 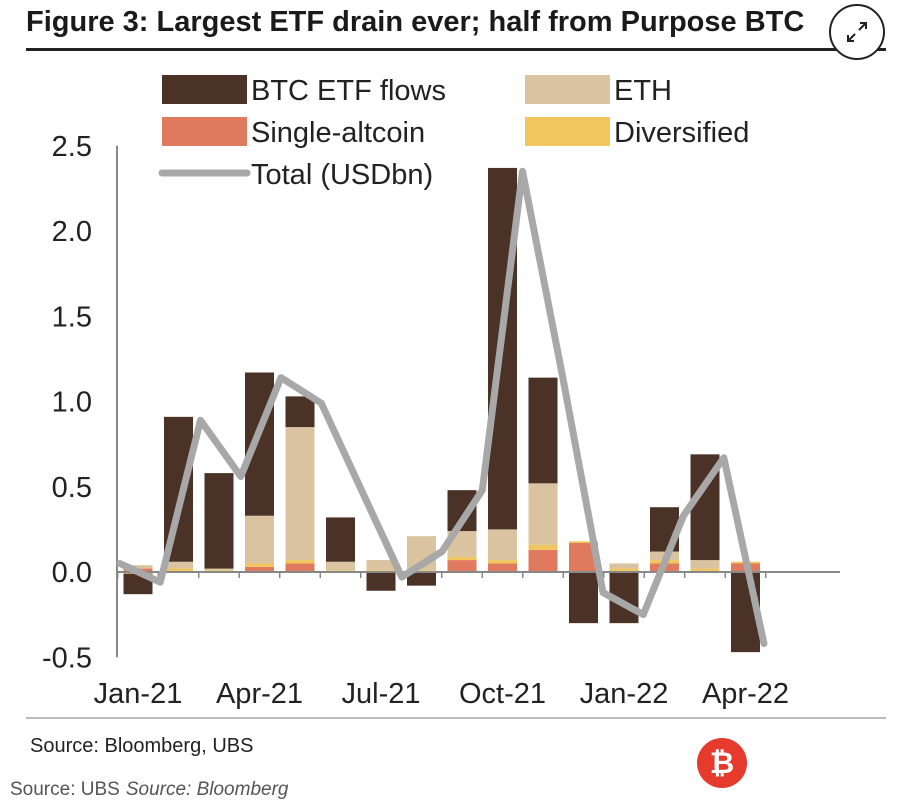 What do you see at coordinates (456, 718) in the screenshot?
I see `source-divider` at bounding box center [456, 718].